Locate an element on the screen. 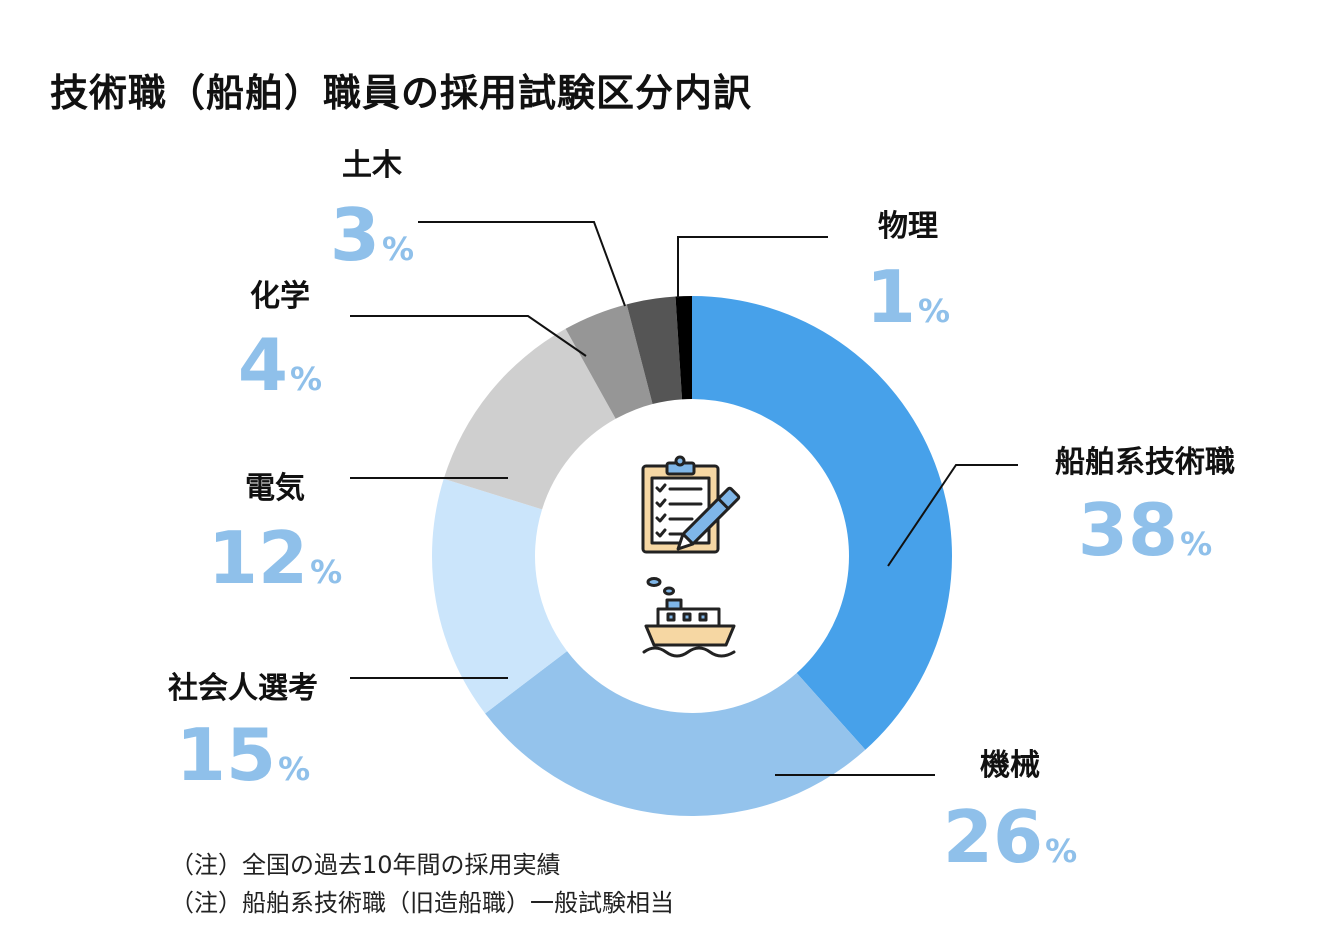 The width and height of the screenshot is (1343, 943). footnote-1: （注）全国の過去10年間の採用実績 is located at coordinates (365, 865).